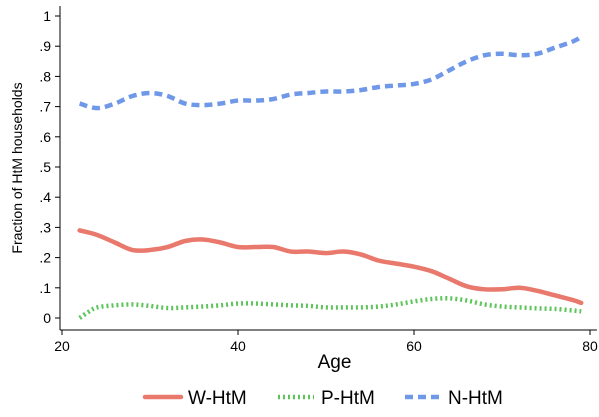 The height and width of the screenshot is (417, 599). I want to click on y-axis: 0 .1 .2 .3 .4 .5 .6 .7 .8 .9 1, so click(49, 167).